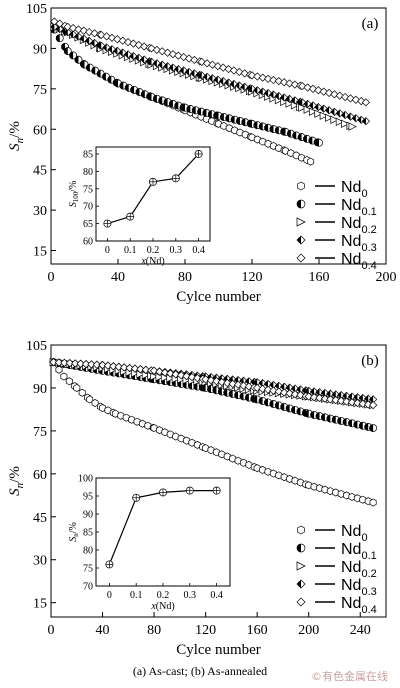  Describe the element at coordinates (198, 250) in the screenshot. I see `inset-x-tick-label: 0.4` at that location.